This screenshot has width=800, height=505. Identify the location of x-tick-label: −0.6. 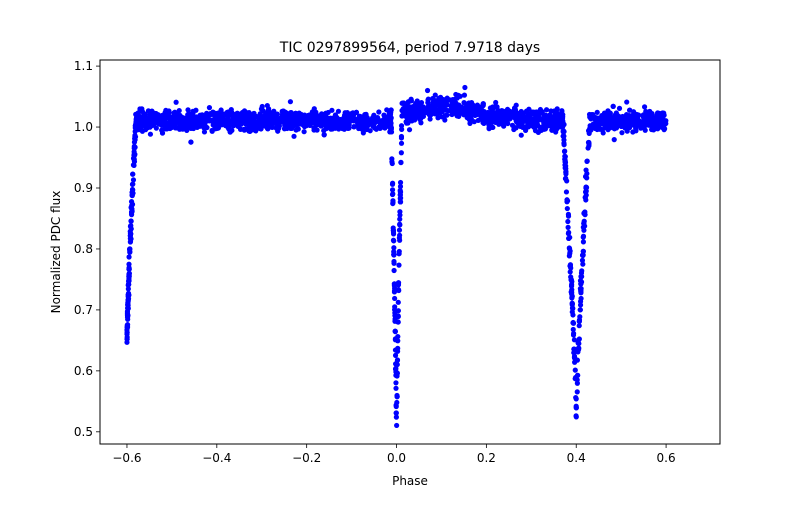
(126, 458).